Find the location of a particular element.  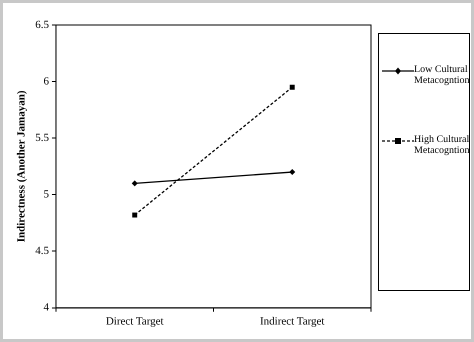

legend-label: Low Cultural Metacogntion is located at coordinates (442, 75).